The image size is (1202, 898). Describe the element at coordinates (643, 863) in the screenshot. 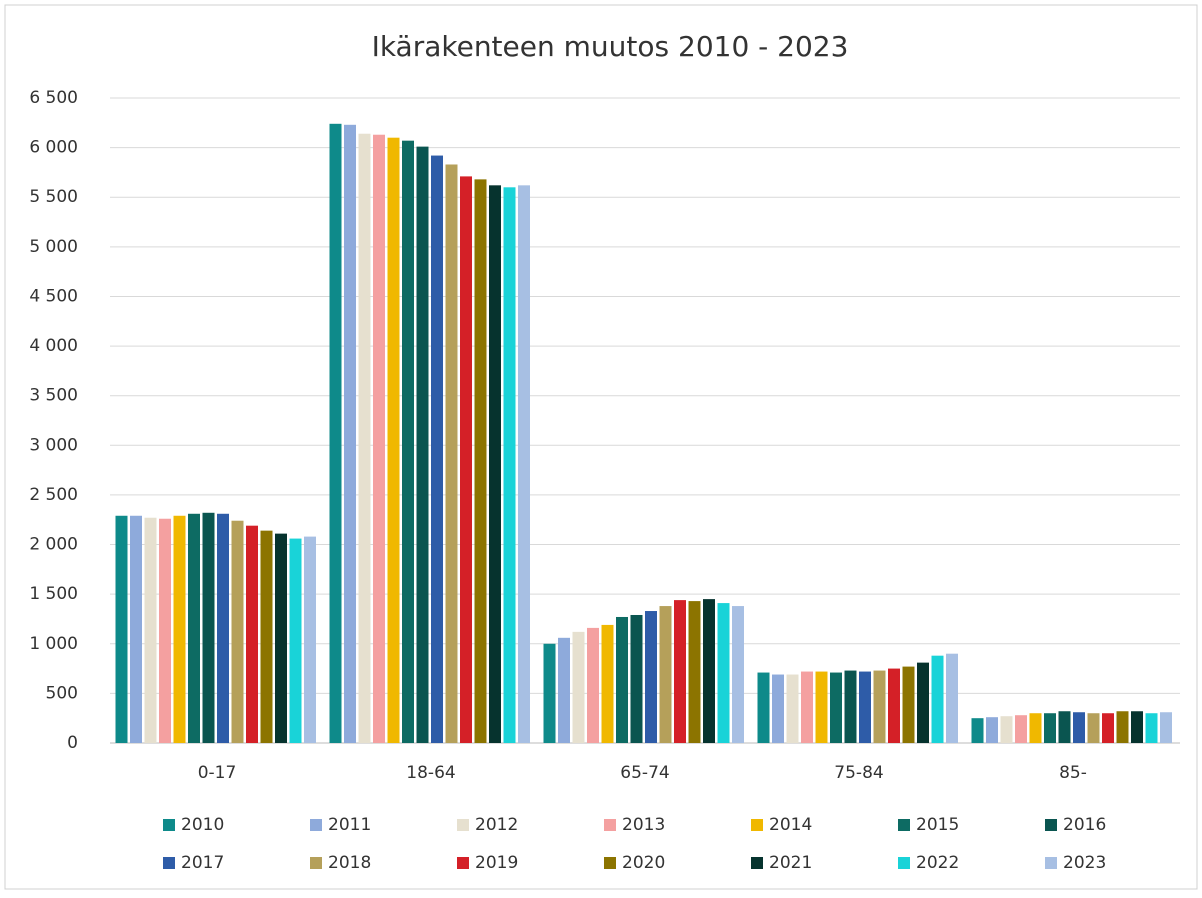

I see `legend-label: 2020` at that location.